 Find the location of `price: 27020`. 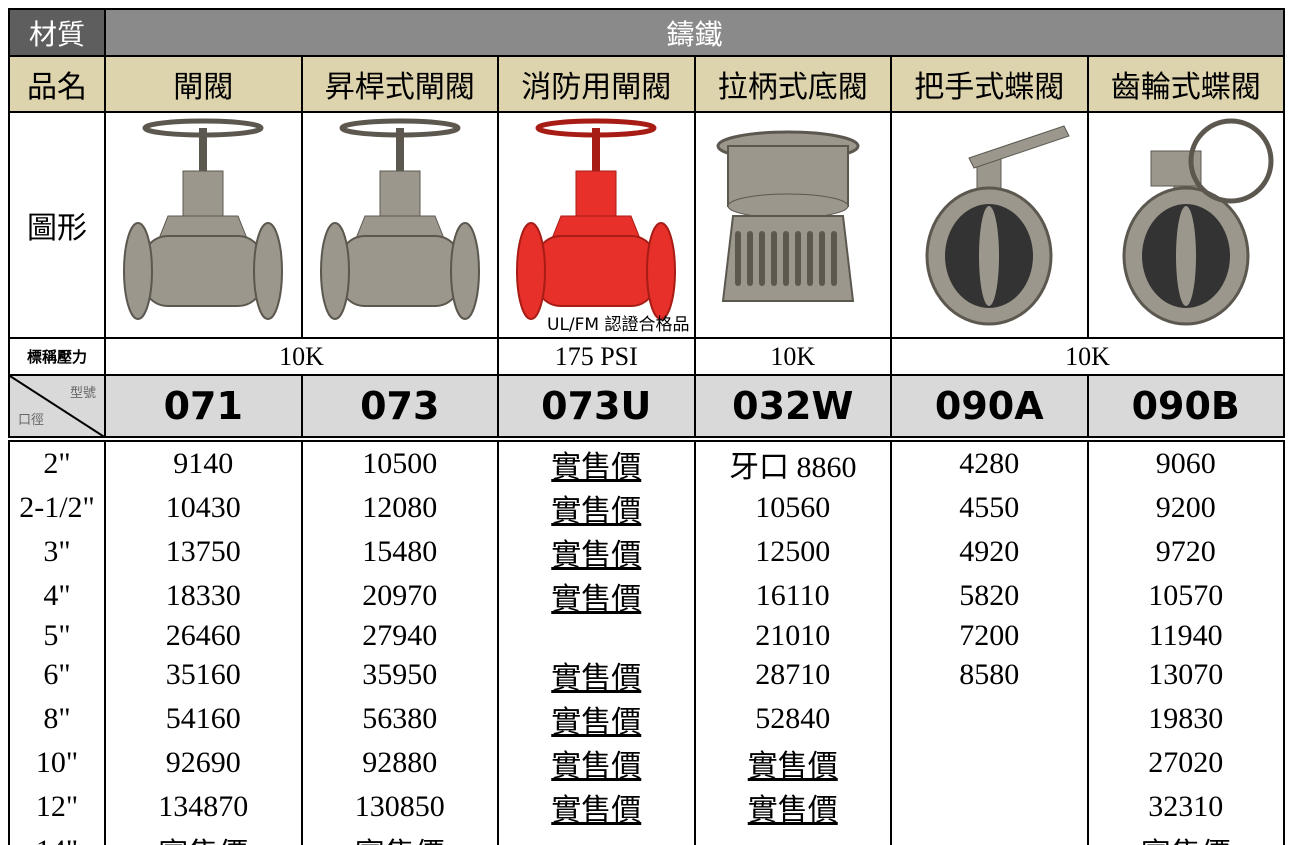

price: 27020 is located at coordinates (1185, 763).